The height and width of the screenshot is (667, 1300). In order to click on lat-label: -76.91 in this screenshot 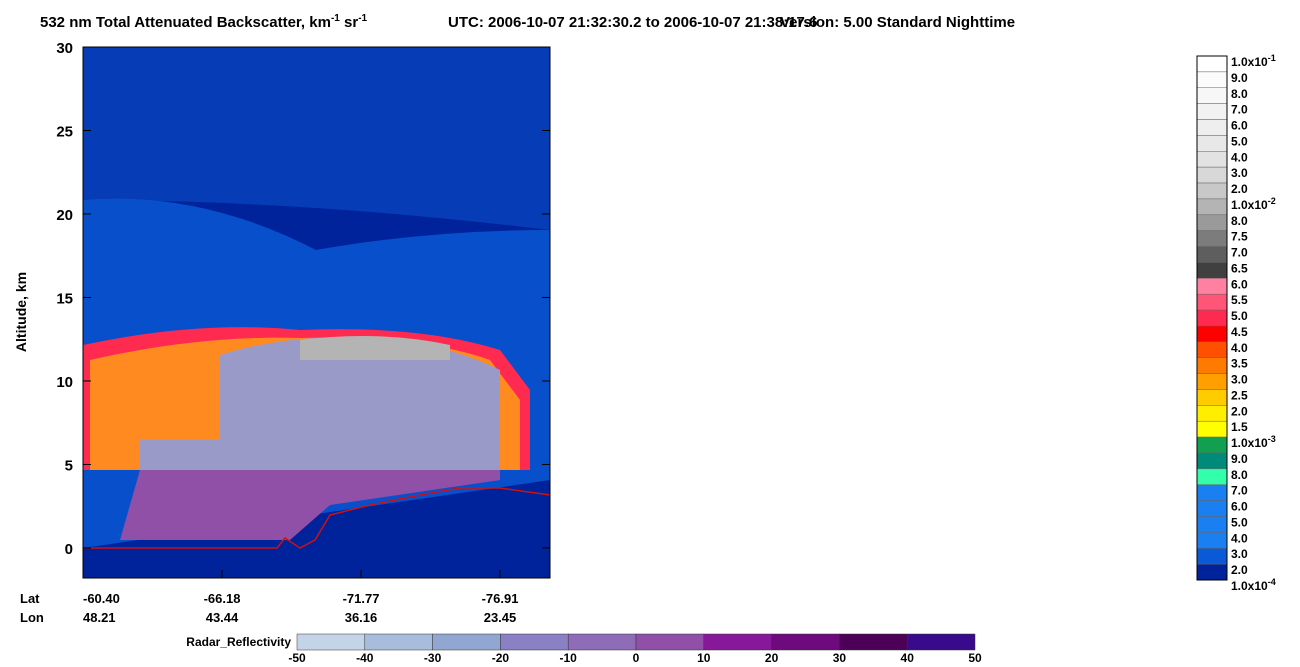, I will do `click(500, 598)`.